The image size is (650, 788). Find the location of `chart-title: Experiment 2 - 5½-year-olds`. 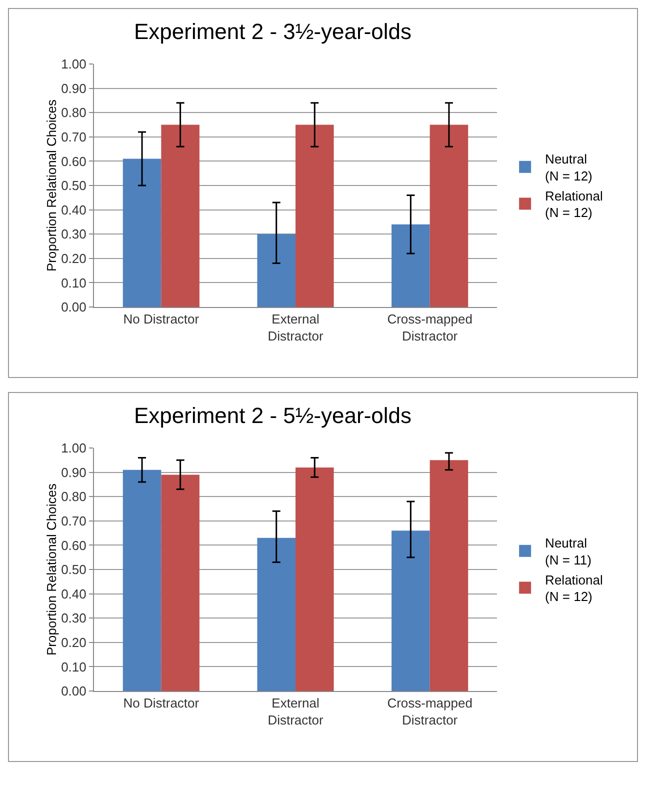

chart-title: Experiment 2 - 5½-year-olds is located at coordinates (273, 415).